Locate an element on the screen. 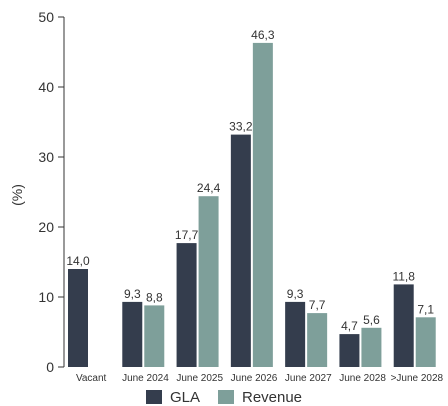 Image resolution: width=448 pixels, height=406 pixels. y-tick-label: 30 is located at coordinates (46, 157).